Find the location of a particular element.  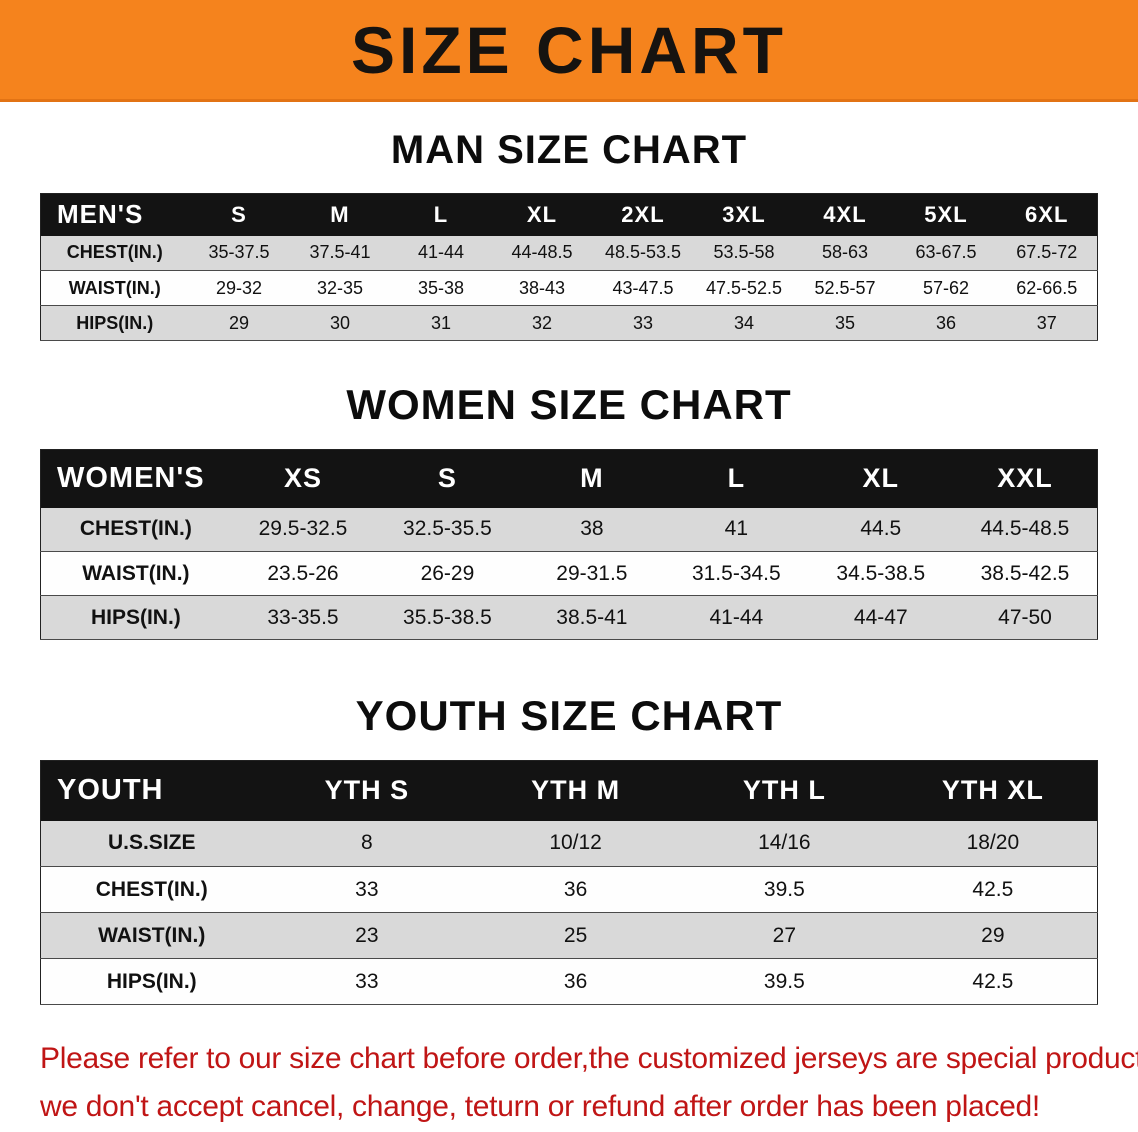

banner: SIZE CHART is located at coordinates (569, 51).